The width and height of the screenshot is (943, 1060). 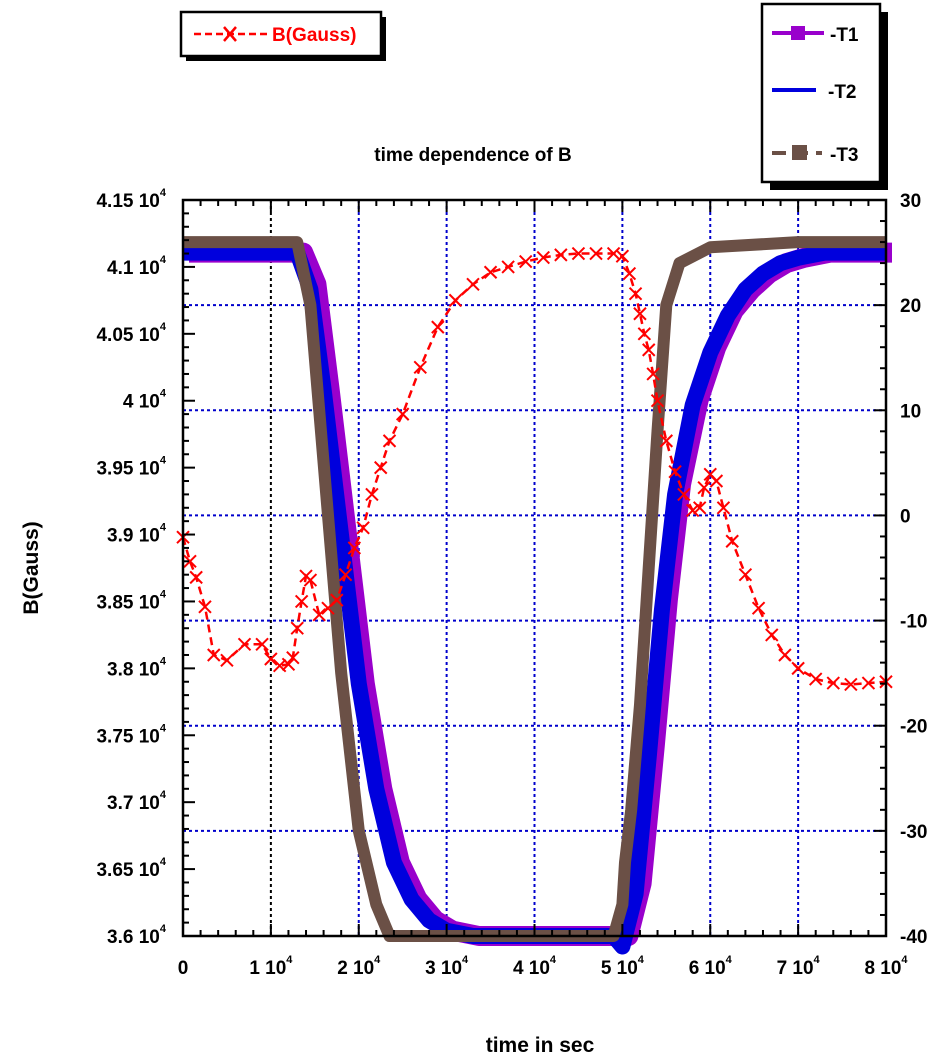 I want to click on x-tick-label: 3 104, so click(x=447, y=966).